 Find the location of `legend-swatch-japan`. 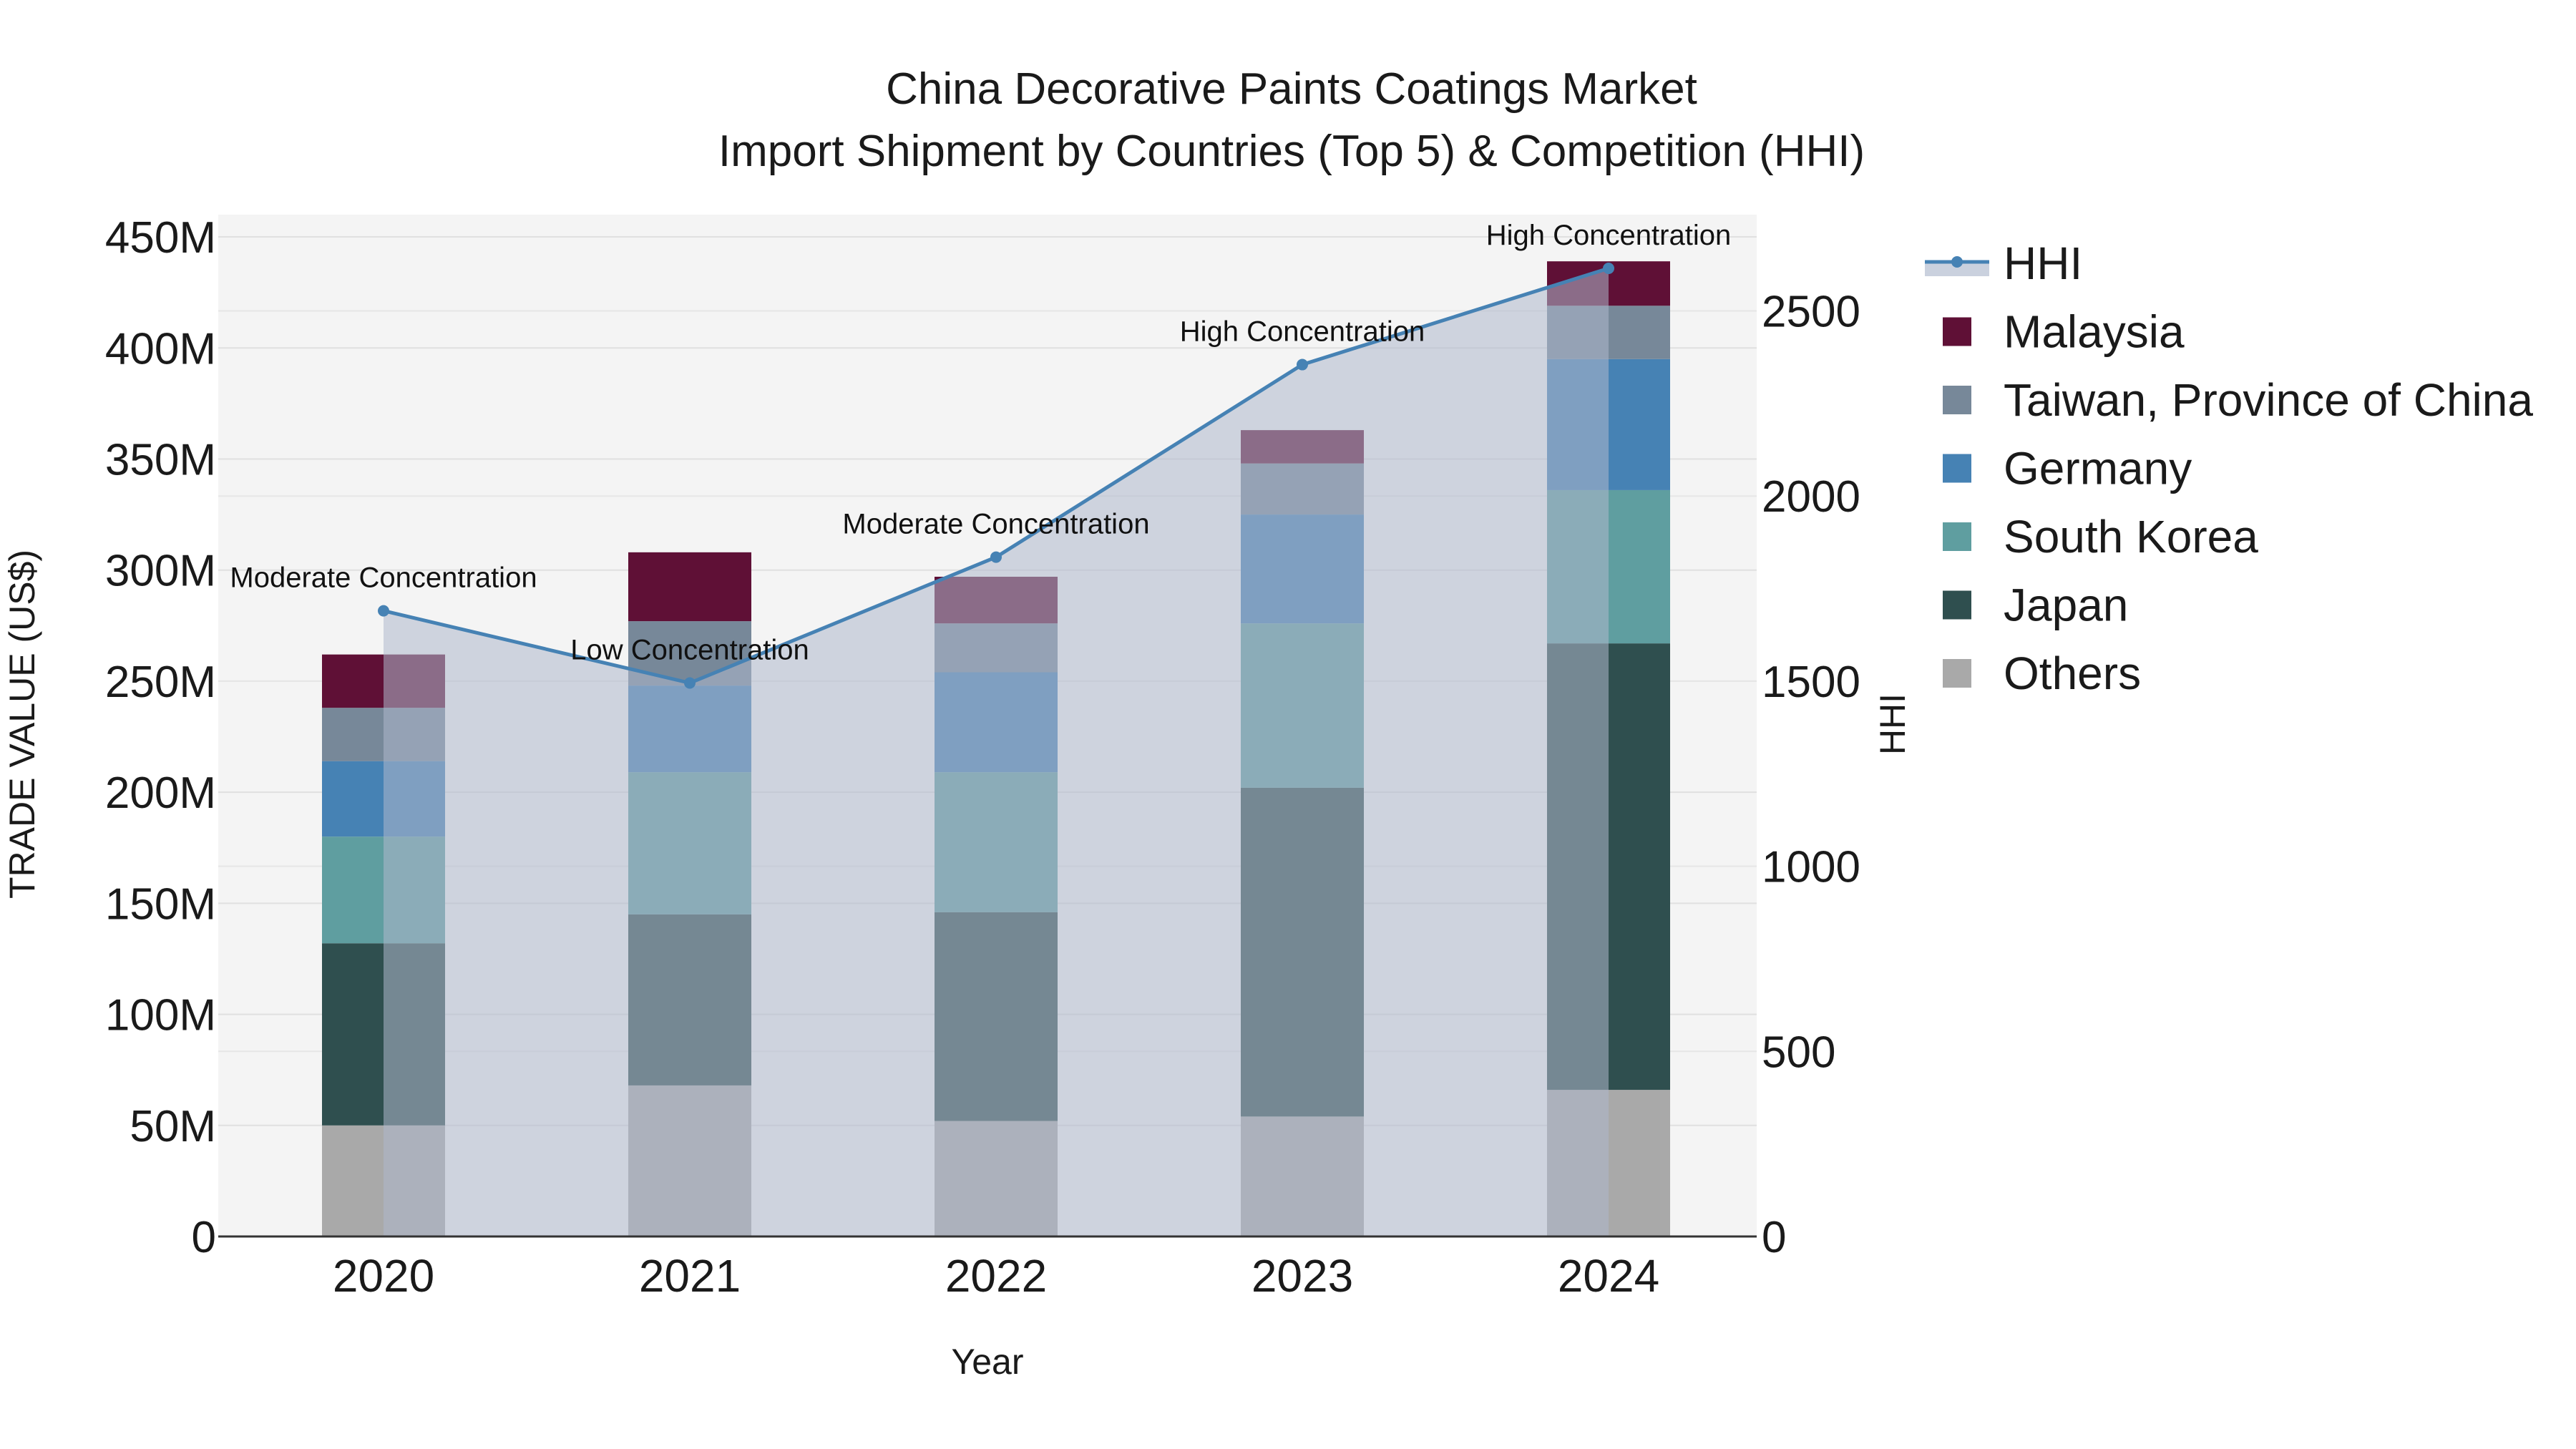

legend-swatch-japan is located at coordinates (1957, 605).